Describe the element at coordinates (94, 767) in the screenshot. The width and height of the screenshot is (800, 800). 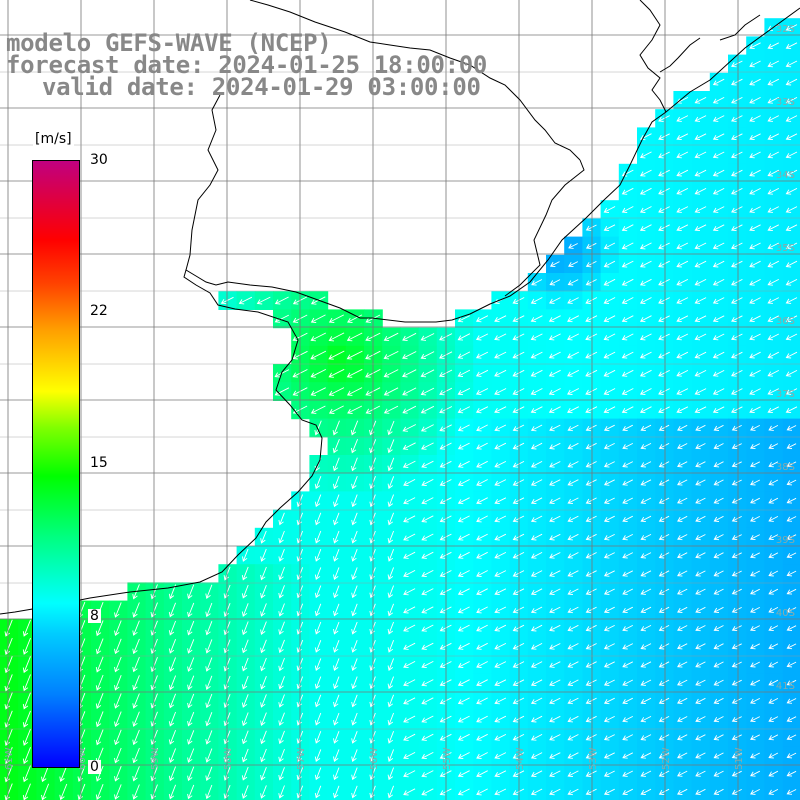
I see `colorbar-label-0: 0` at that location.